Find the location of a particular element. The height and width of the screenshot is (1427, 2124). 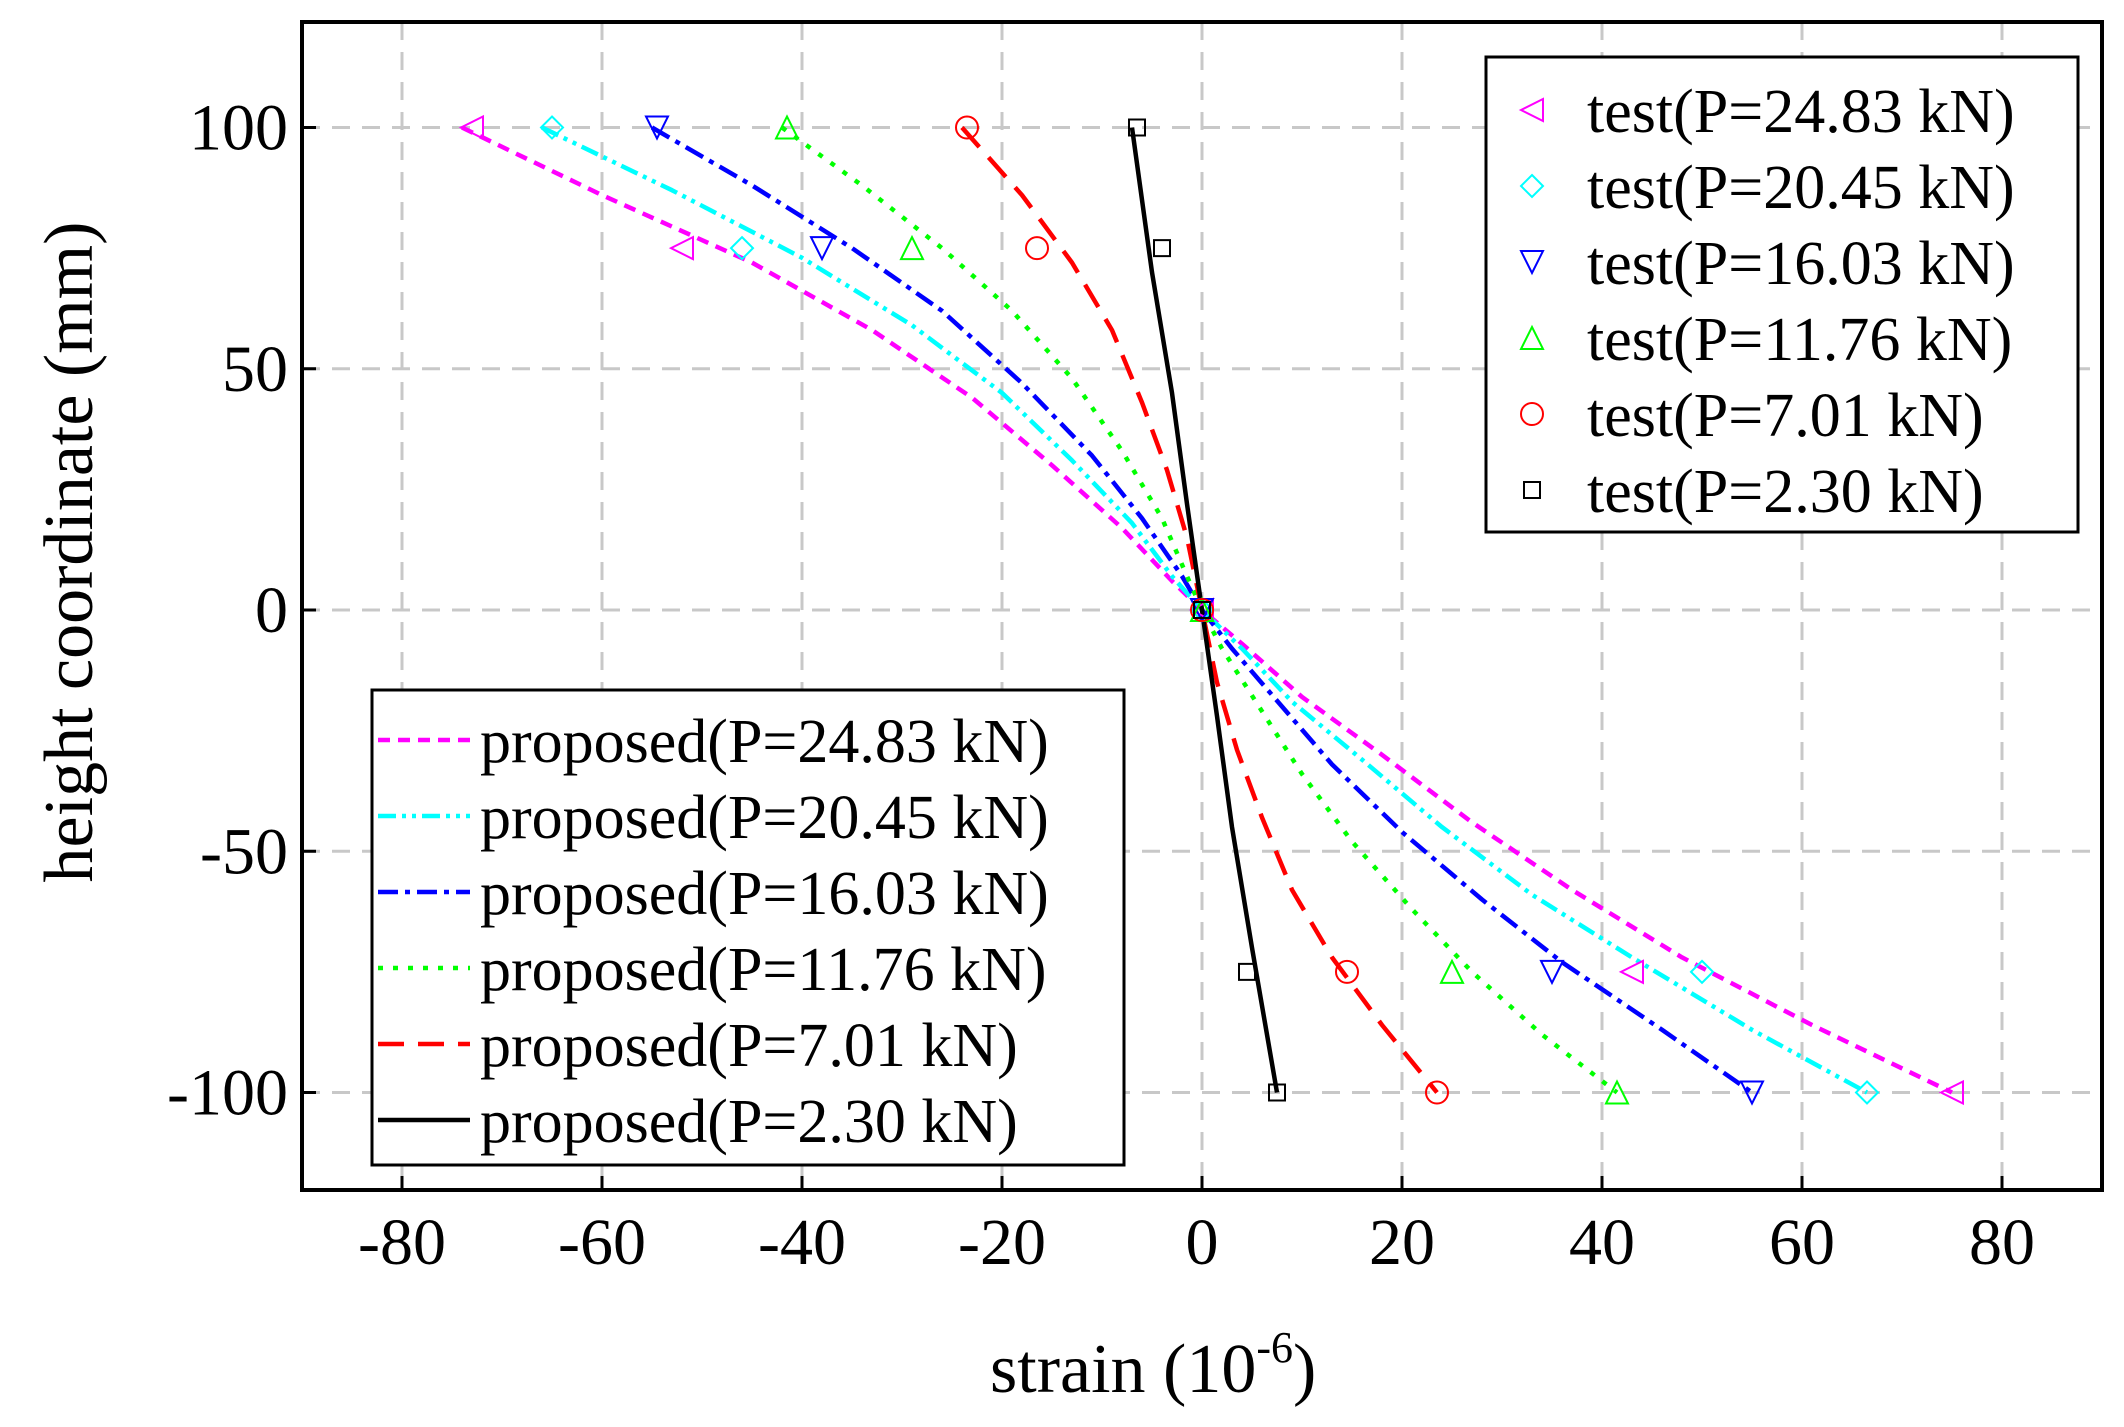

y-axis-label: height coordinate (mm) is located at coordinates (69, 552).